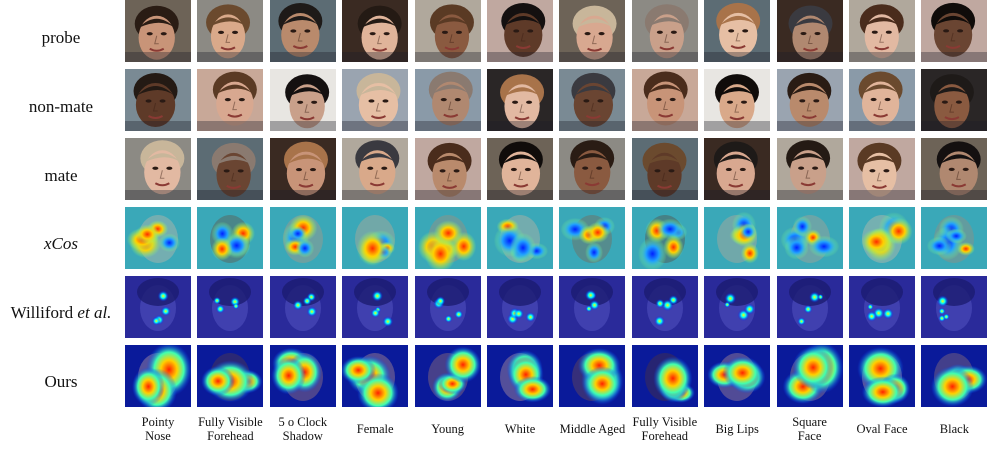 The height and width of the screenshot is (454, 1000). I want to click on row-label: Ours, so click(61, 381).